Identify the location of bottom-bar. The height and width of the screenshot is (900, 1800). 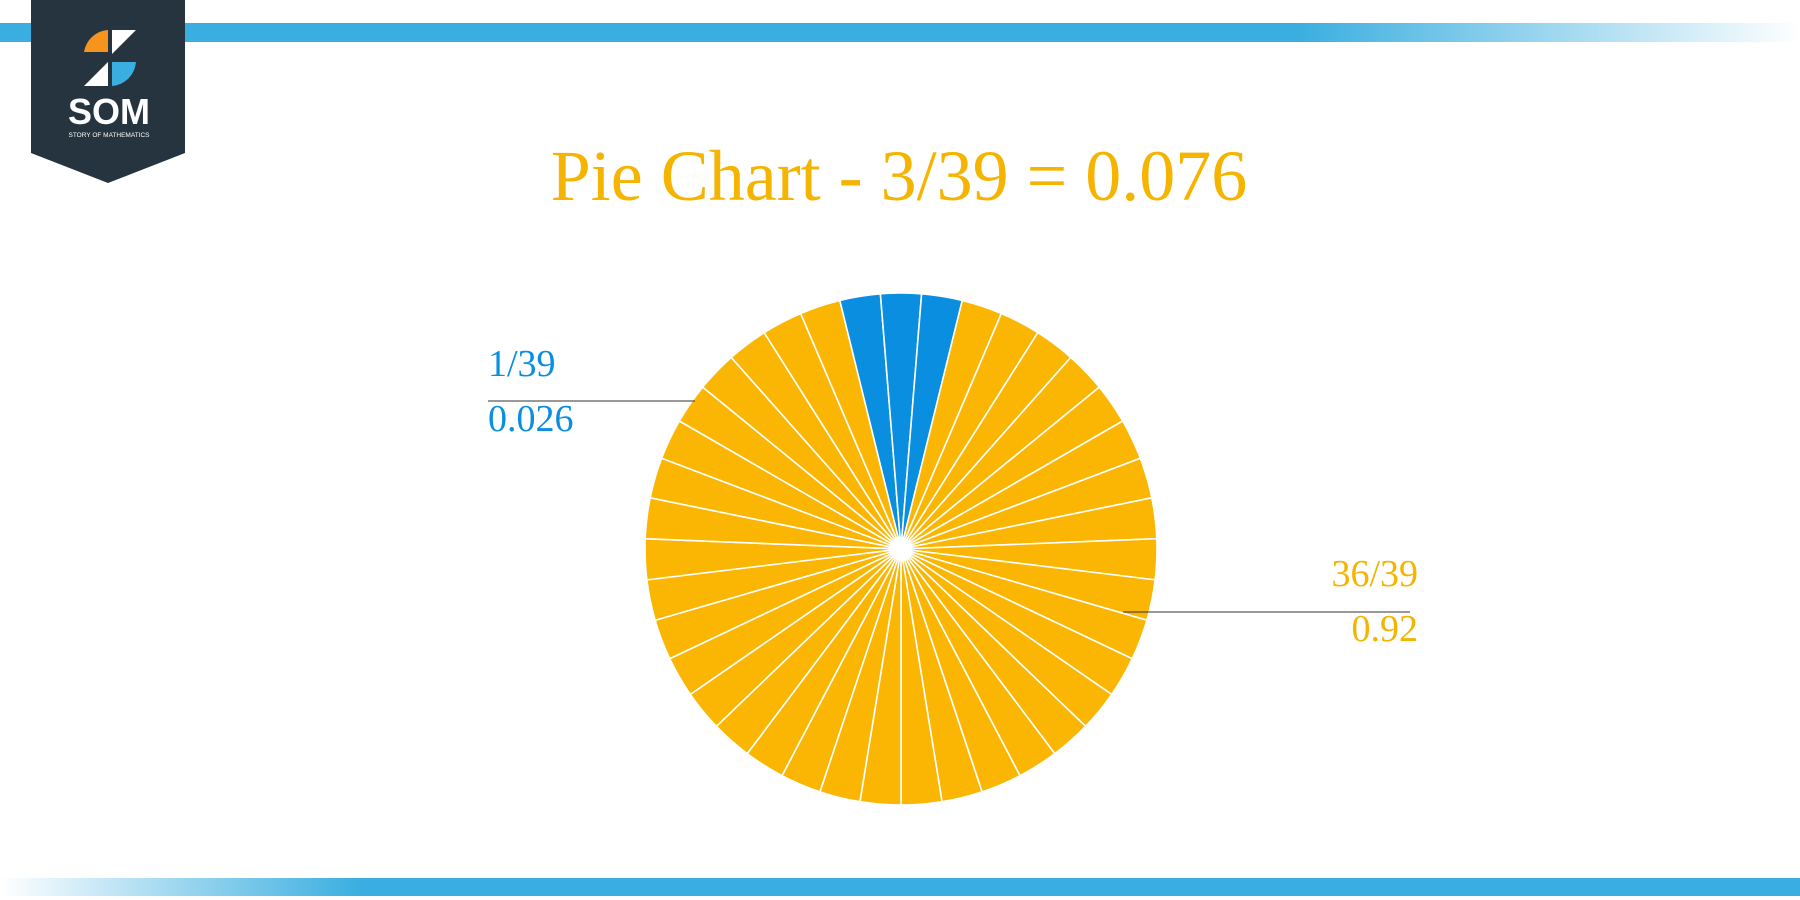
(900, 887).